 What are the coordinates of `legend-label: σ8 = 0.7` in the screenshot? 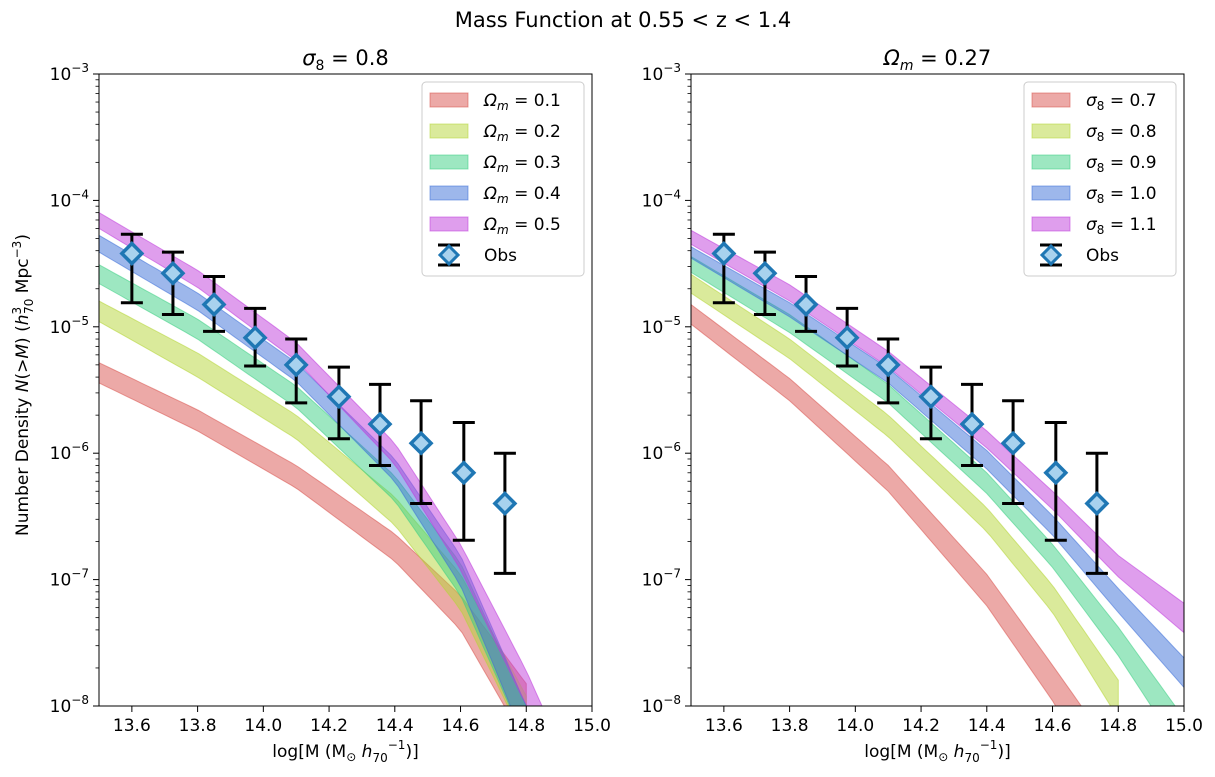 It's located at (1121, 102).